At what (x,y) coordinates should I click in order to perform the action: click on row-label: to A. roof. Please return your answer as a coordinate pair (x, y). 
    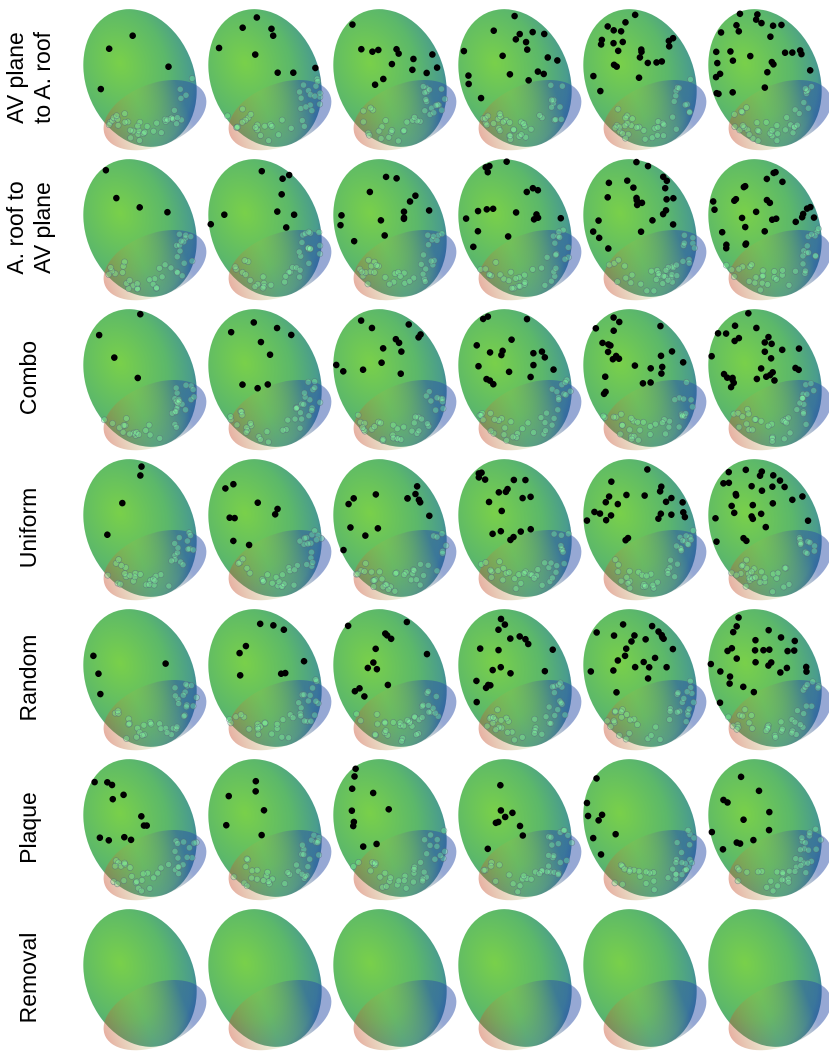
    Looking at the image, I should click on (42, 77).